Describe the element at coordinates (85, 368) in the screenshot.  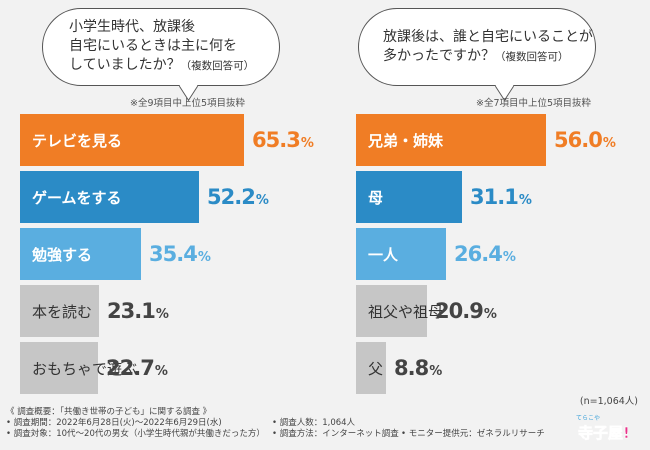
I see `bar-label: おもちゃで遊ぶ` at that location.